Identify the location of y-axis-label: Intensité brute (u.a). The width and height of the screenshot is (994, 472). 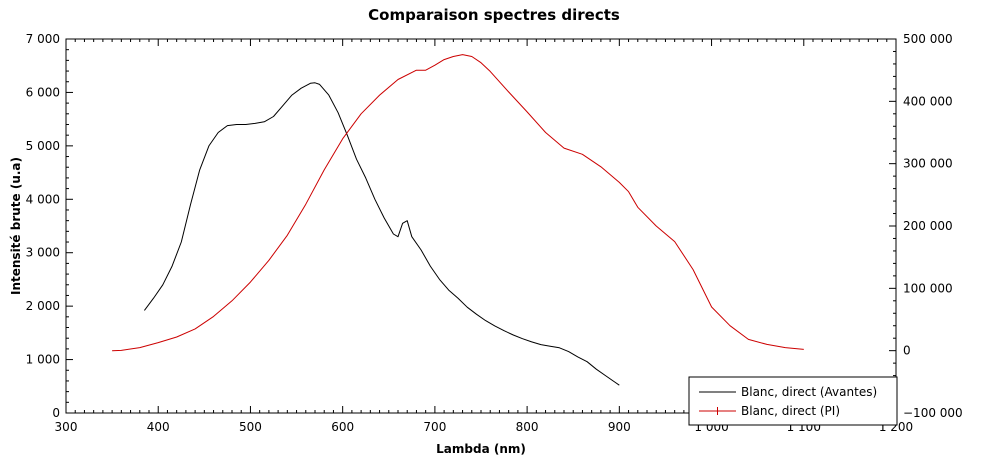
(16, 226).